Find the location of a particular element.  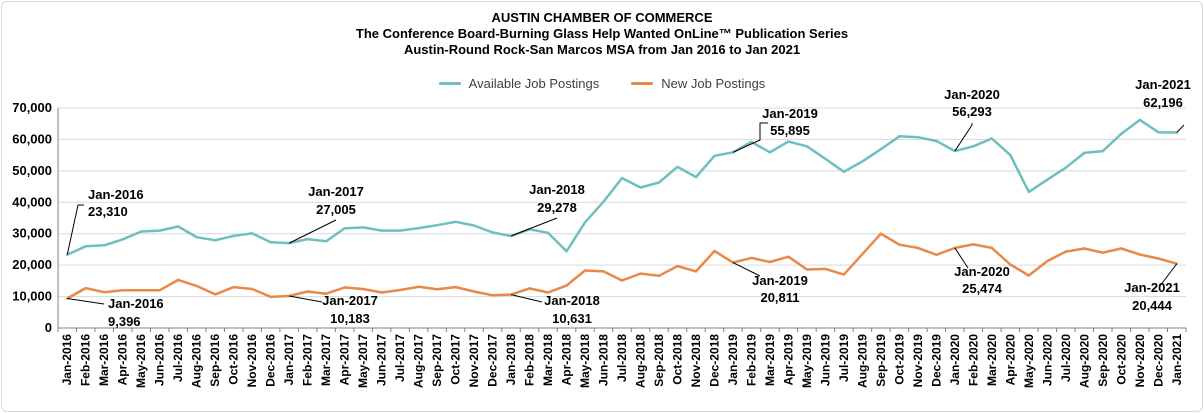

x-tick-label: Nov-2018 is located at coordinates (696, 361).